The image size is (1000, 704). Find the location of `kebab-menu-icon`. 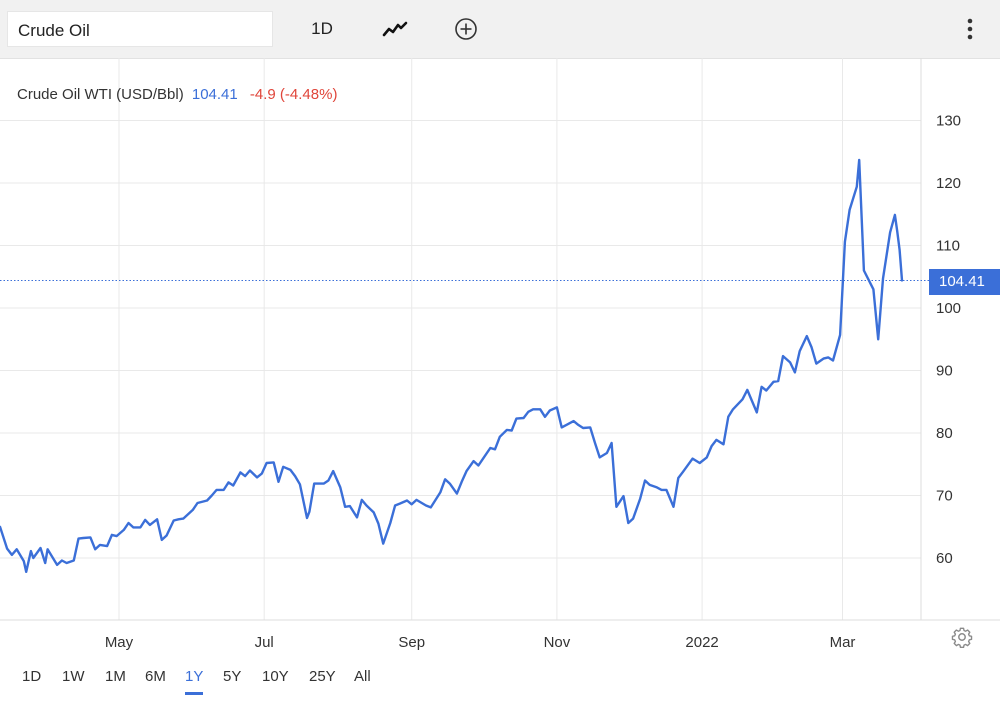

kebab-menu-icon is located at coordinates (970, 29).